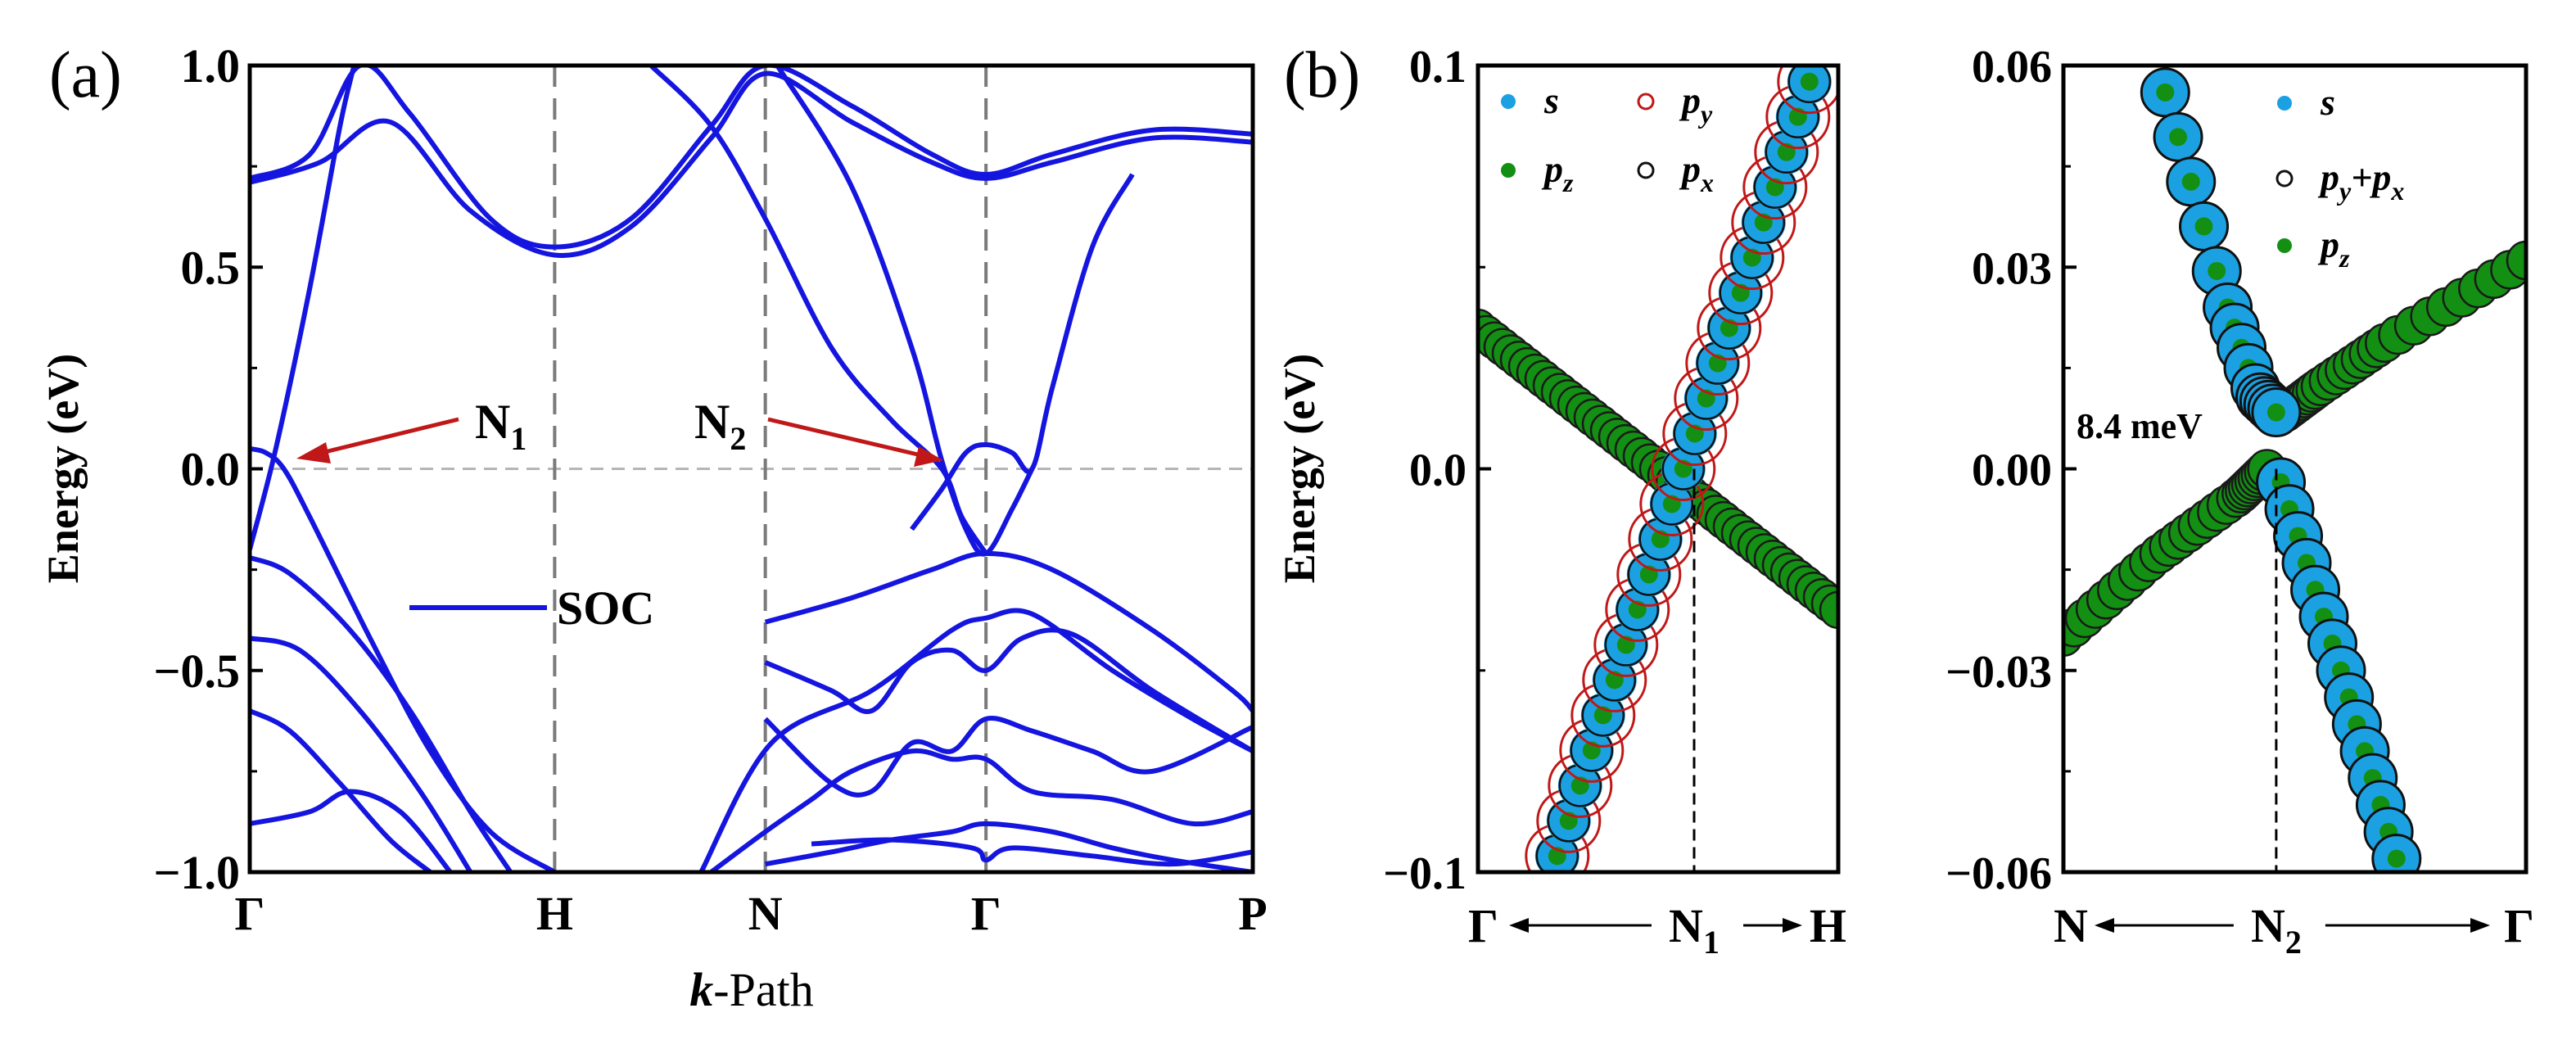 The image size is (2576, 1040). What do you see at coordinates (765, 914) in the screenshot?
I see `k-point-label: N` at bounding box center [765, 914].